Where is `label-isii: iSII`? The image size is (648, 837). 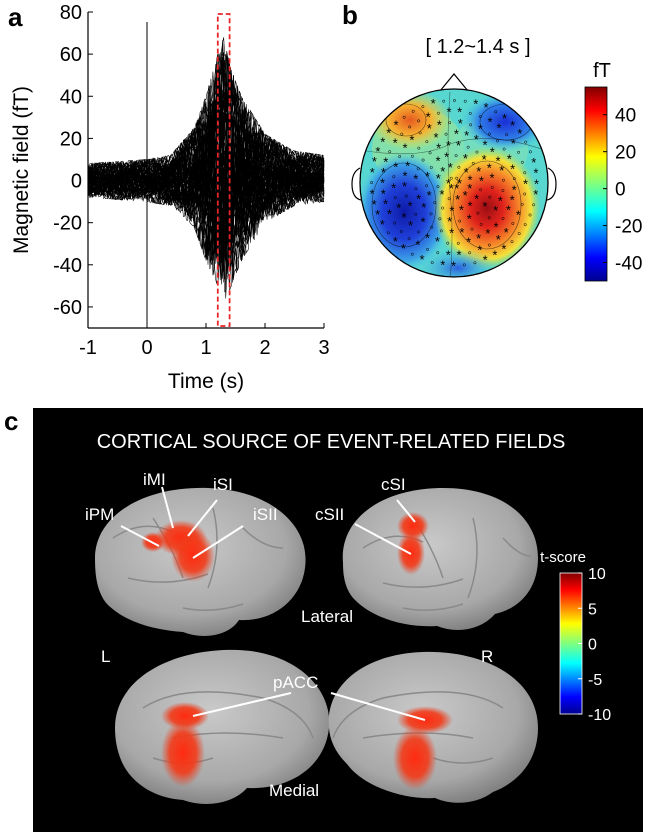
label-isii: iSII is located at coordinates (265, 514).